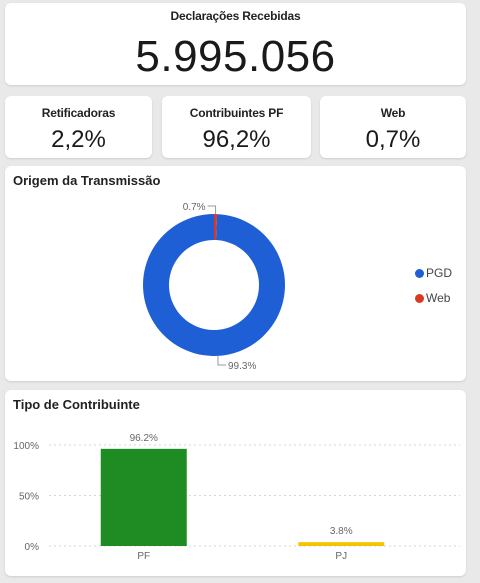 This screenshot has height=583, width=480. I want to click on kpi-web-label: Web, so click(393, 113).